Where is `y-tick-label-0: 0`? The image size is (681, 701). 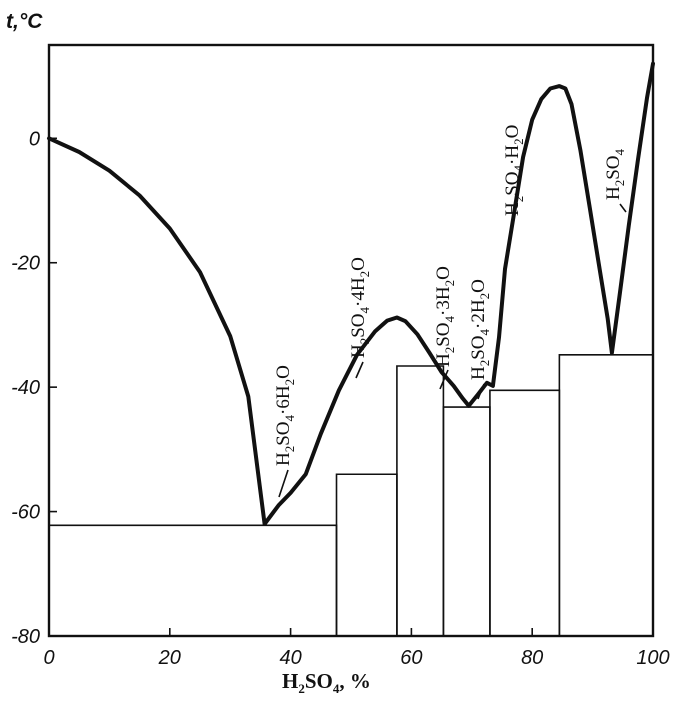
y-tick-label-0: 0 is located at coordinates (34, 139).